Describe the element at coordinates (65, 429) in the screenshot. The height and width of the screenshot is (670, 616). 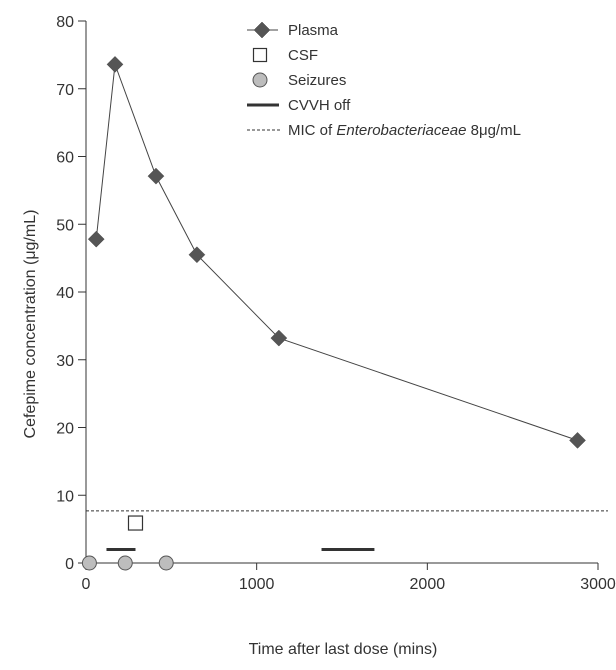
I see `y-tick-label: 20` at that location.